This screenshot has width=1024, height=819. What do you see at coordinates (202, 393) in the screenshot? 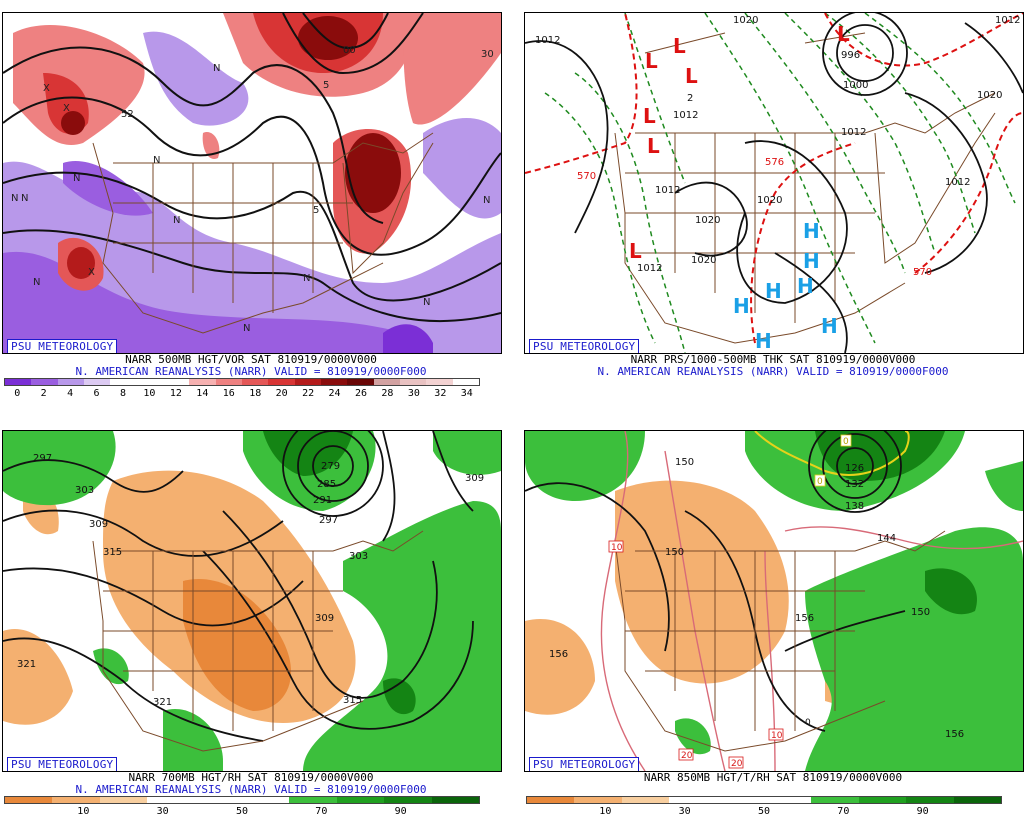
I see `colorbar-tick-label: 14` at bounding box center [202, 393].